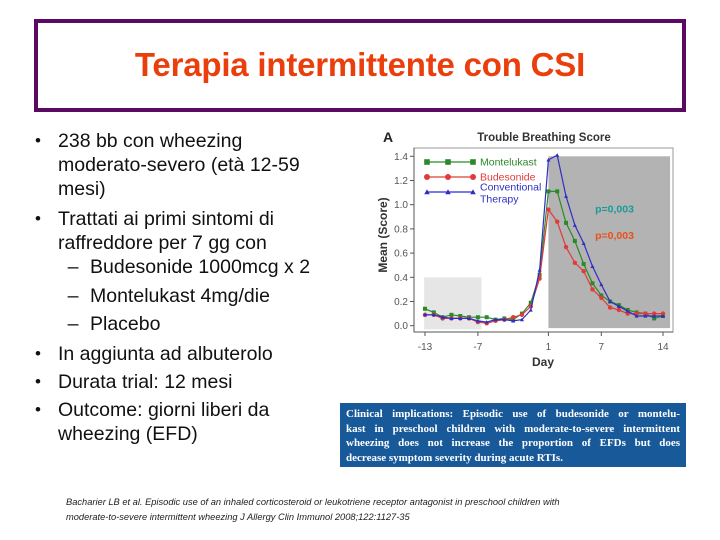 The image size is (720, 540). Describe the element at coordinates (543, 362) in the screenshot. I see `x-axis-label: Day` at that location.